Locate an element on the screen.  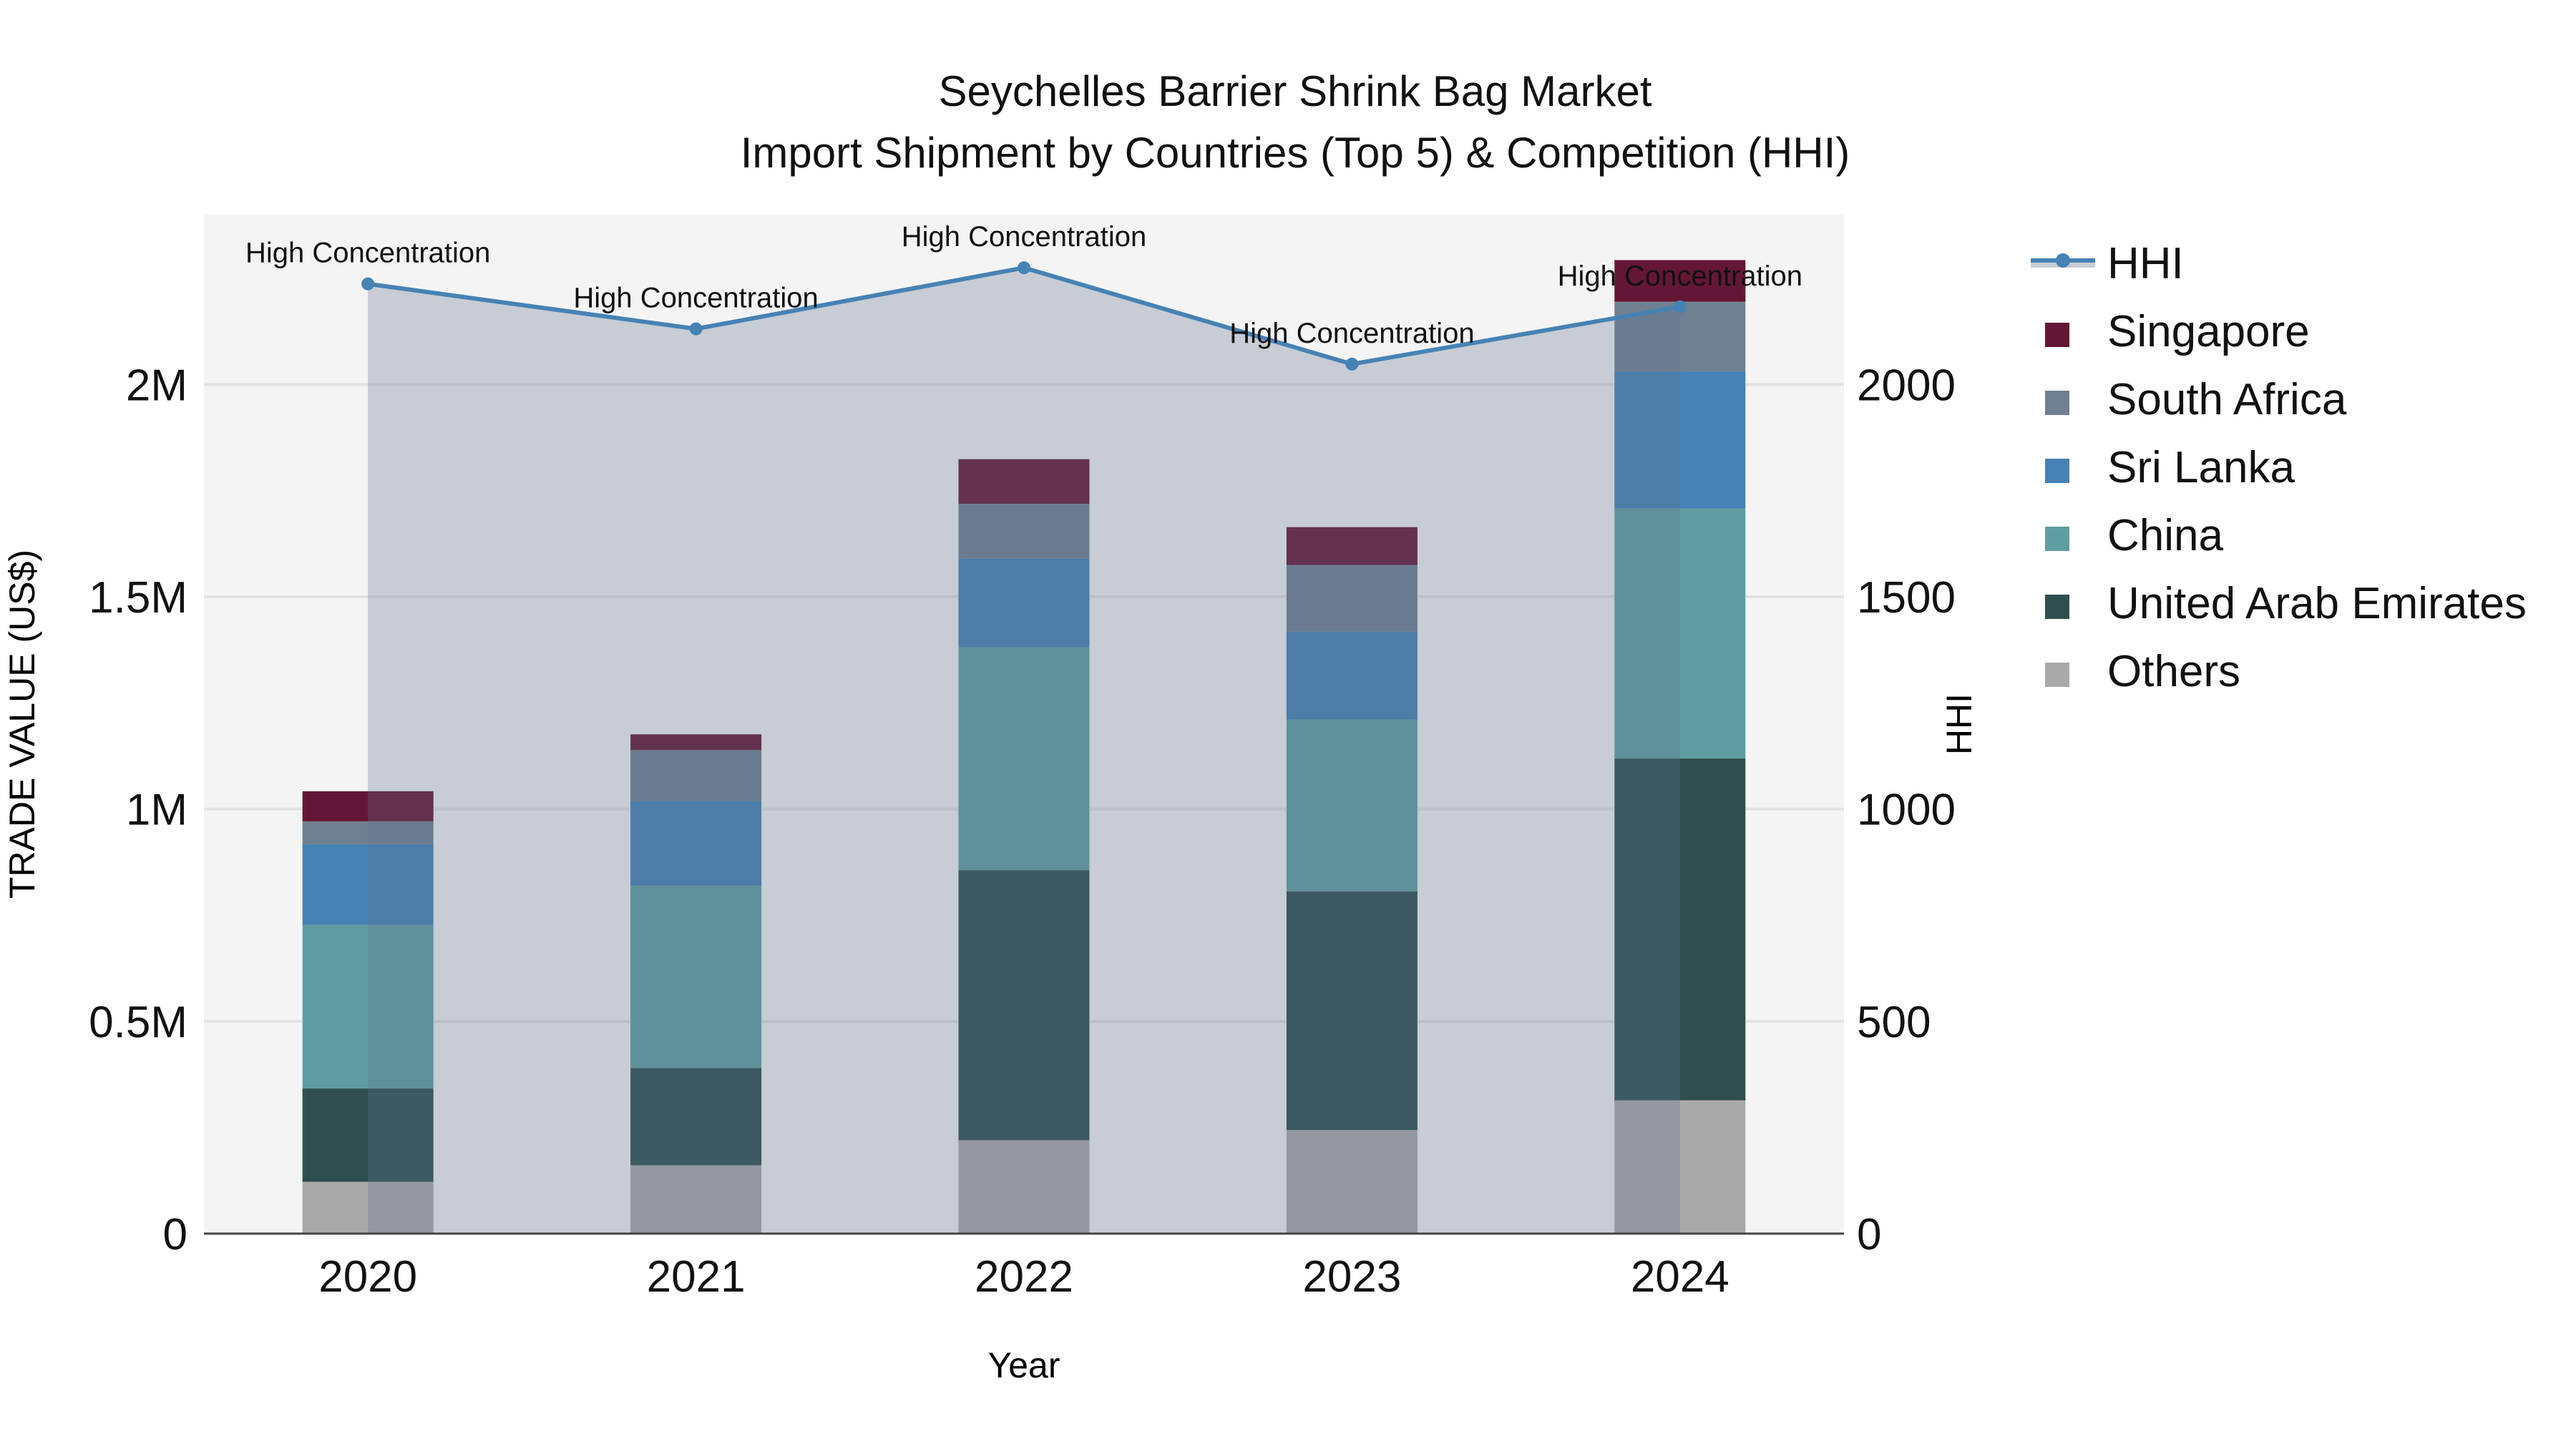
x-tick: 2024 is located at coordinates (1680, 1277).